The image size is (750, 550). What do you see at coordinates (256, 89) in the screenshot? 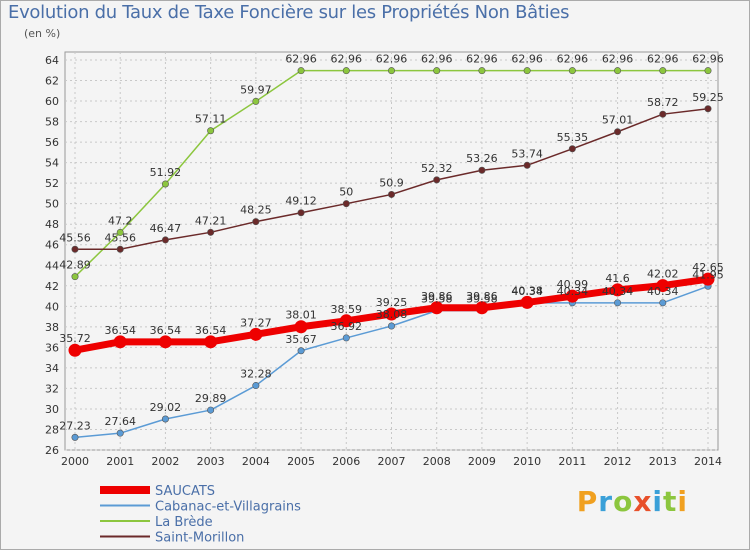
I see `data-label: 59.97` at bounding box center [256, 89].